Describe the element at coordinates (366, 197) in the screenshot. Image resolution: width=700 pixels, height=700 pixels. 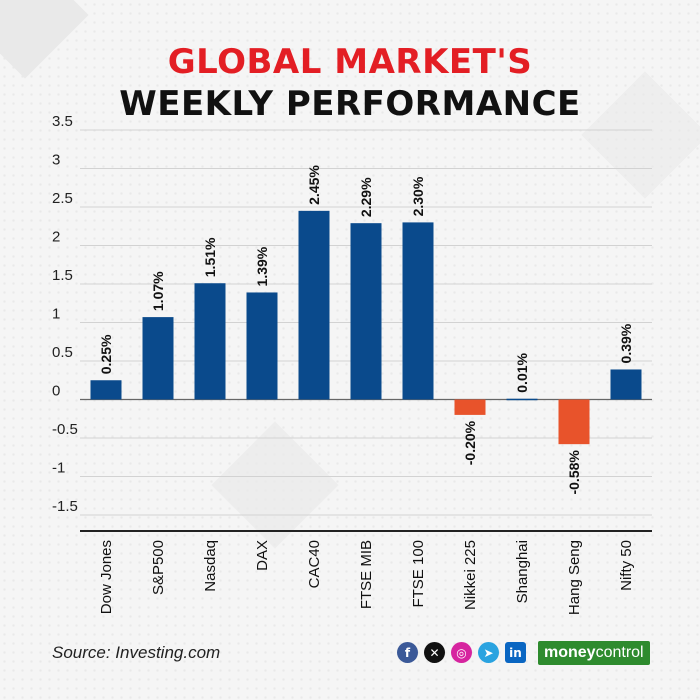
I see `data-label: 2.29%` at that location.